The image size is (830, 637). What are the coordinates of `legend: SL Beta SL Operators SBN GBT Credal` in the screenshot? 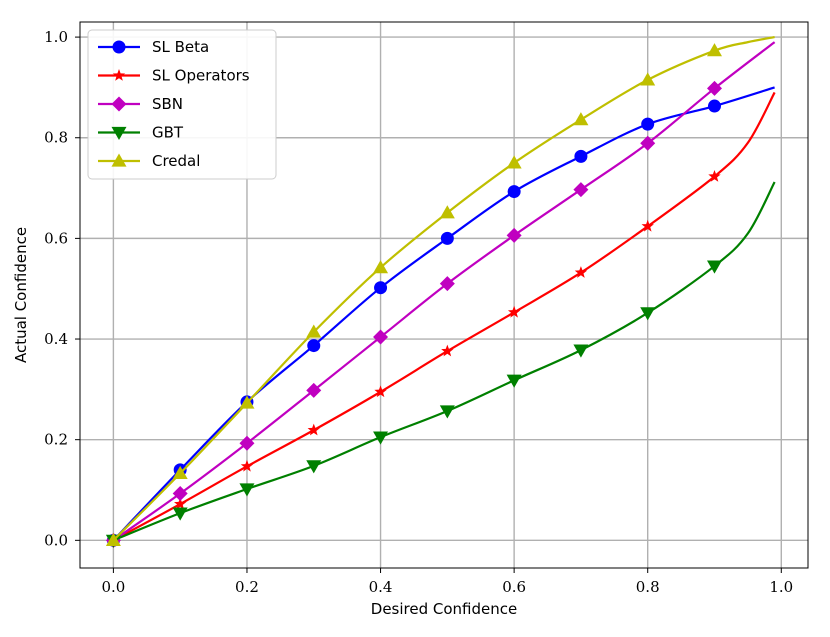 It's located at (182, 104).